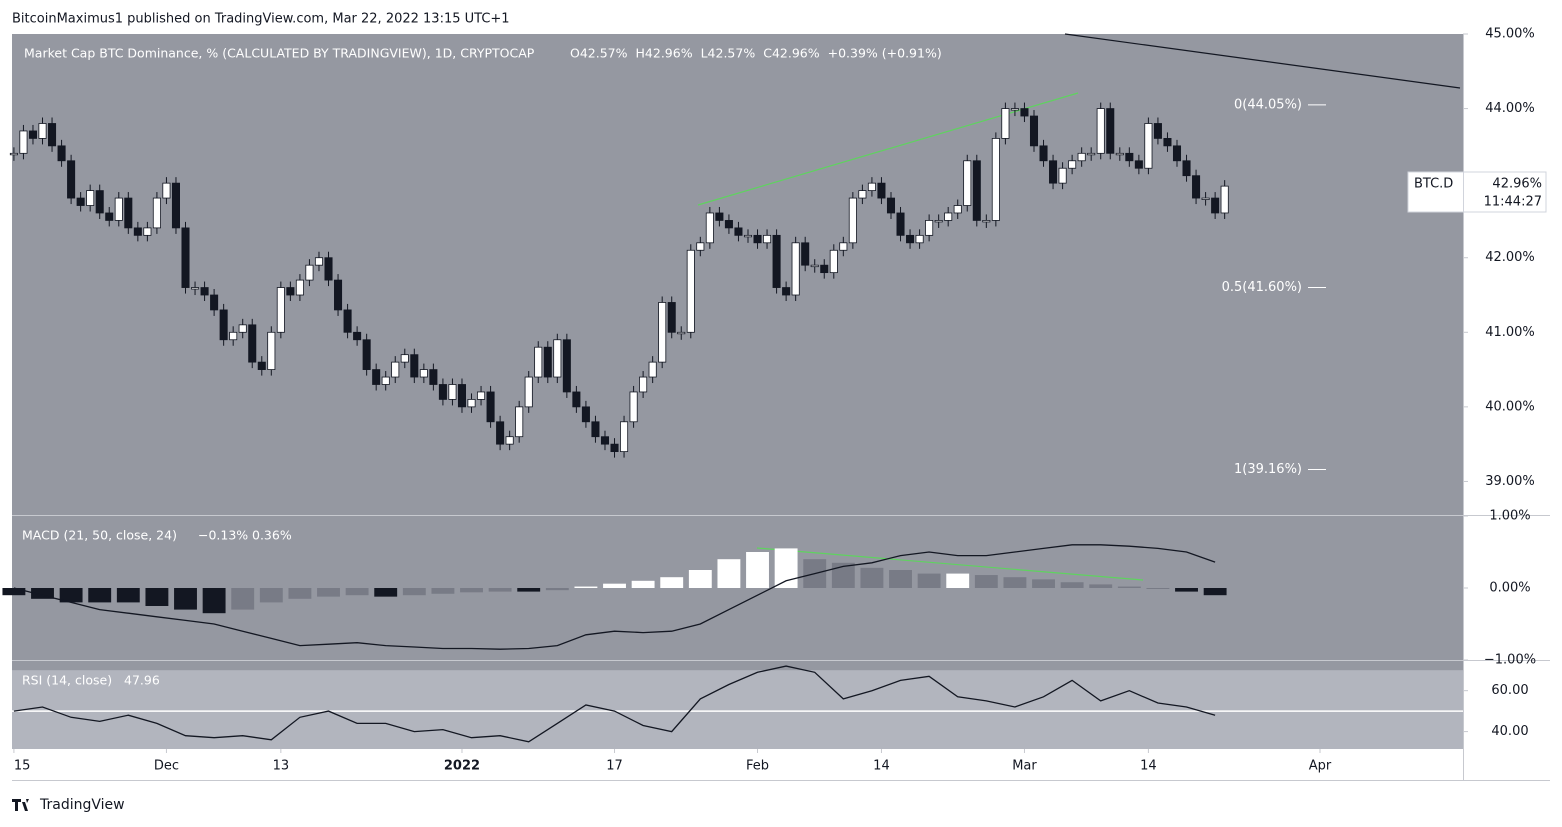 This screenshot has height=827, width=1562. Describe the element at coordinates (1509, 516) in the screenshot. I see `y-tick-label: 1.00%` at that location.